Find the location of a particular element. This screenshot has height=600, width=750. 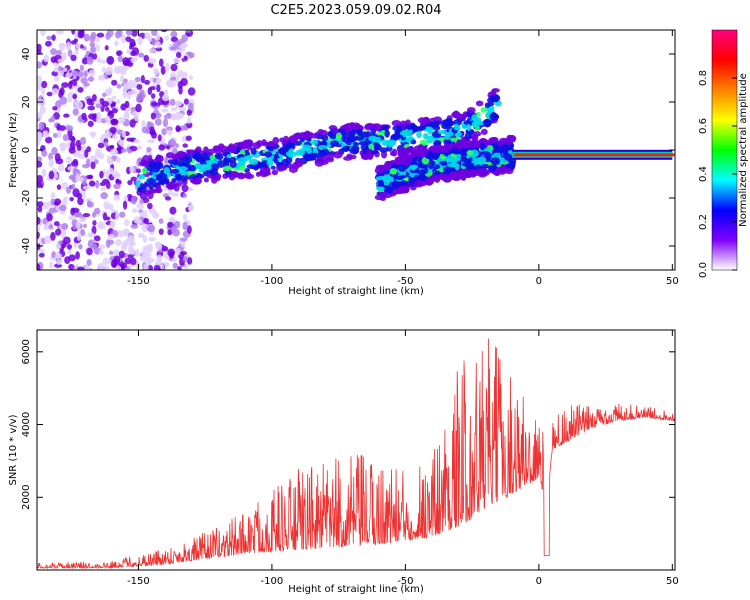

spectrogram-y-tick-label: 40 is located at coordinates (26, 54).